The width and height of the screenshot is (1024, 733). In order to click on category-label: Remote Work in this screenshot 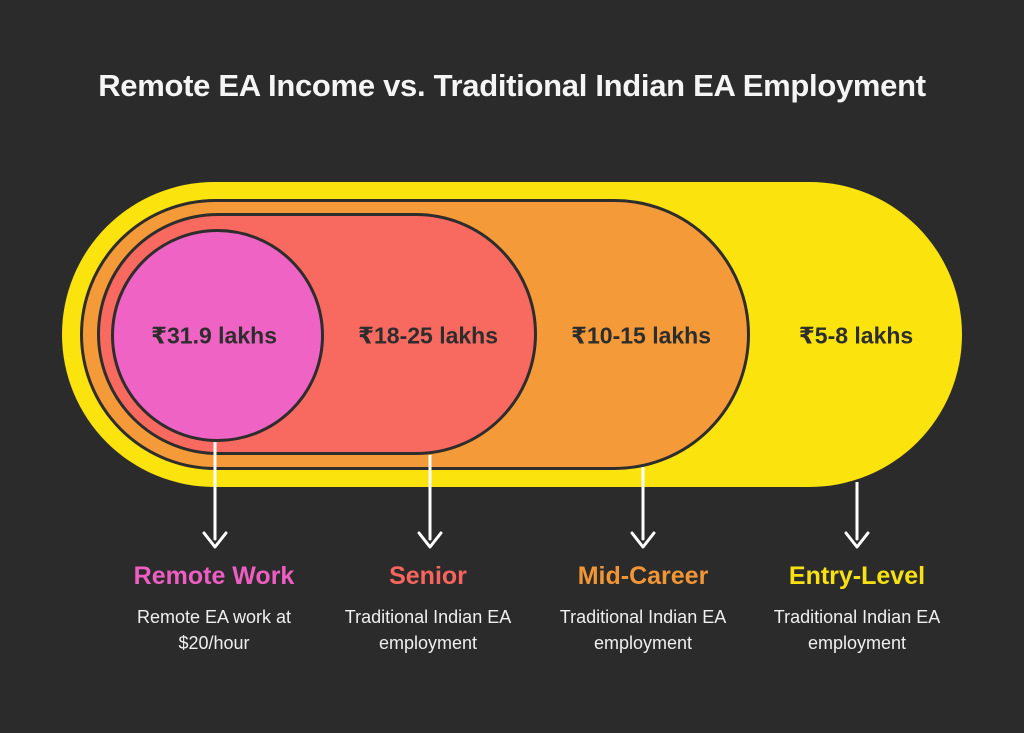, I will do `click(214, 576)`.